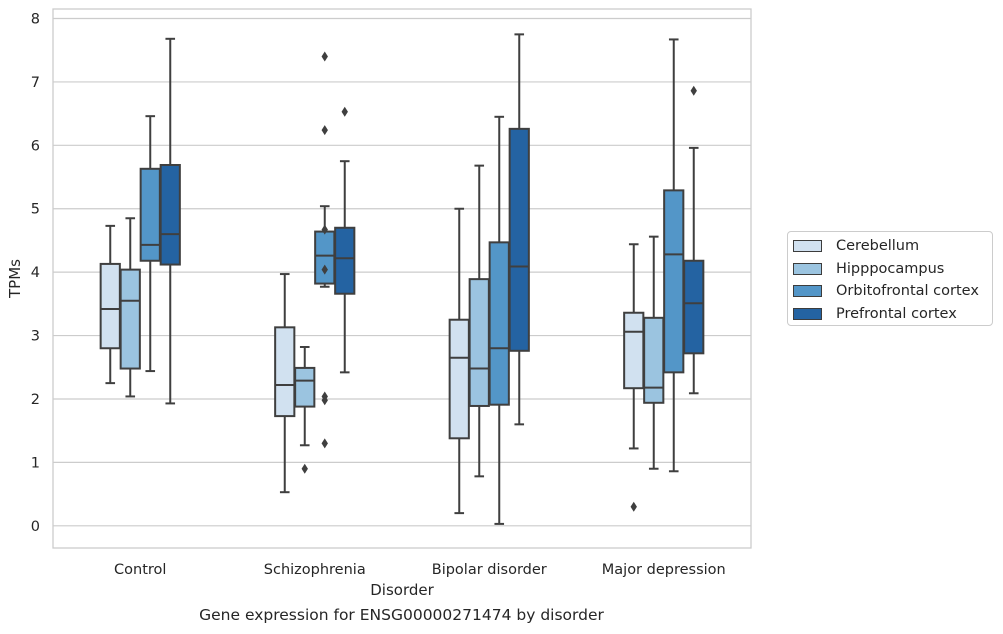  I want to click on y-tick-label: 3, so click(35, 337).